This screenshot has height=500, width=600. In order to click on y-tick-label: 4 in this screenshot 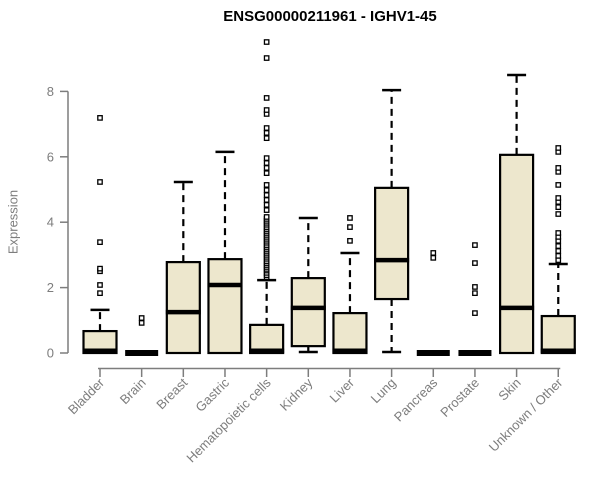, I will do `click(50, 222)`.